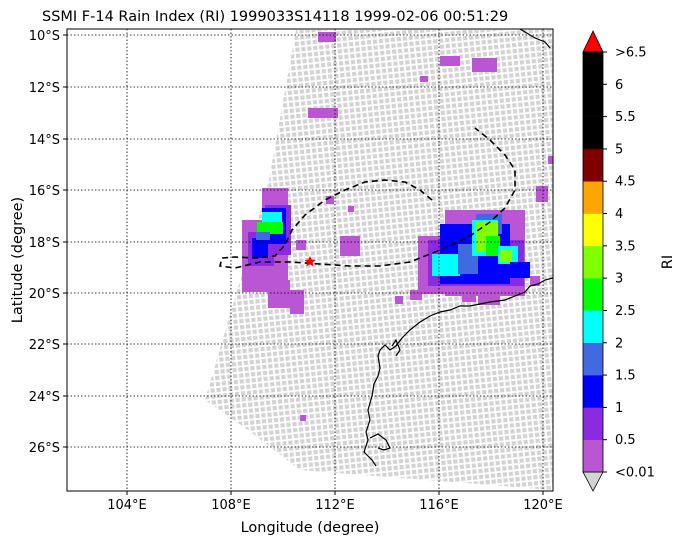 This screenshot has width=687, height=545. Describe the element at coordinates (625, 182) in the screenshot. I see `colorbar-tick-label: 4.5` at that location.